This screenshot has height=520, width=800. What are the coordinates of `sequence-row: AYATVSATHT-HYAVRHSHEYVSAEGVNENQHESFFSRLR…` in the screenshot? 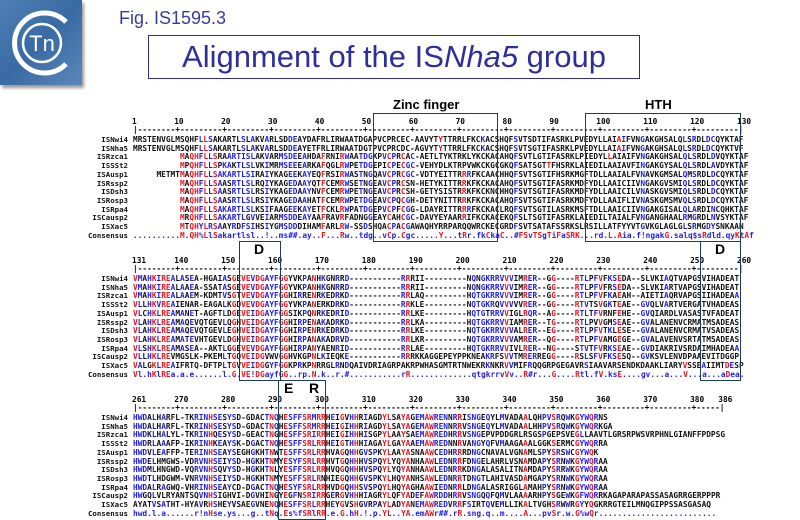 It's located at (422, 505).